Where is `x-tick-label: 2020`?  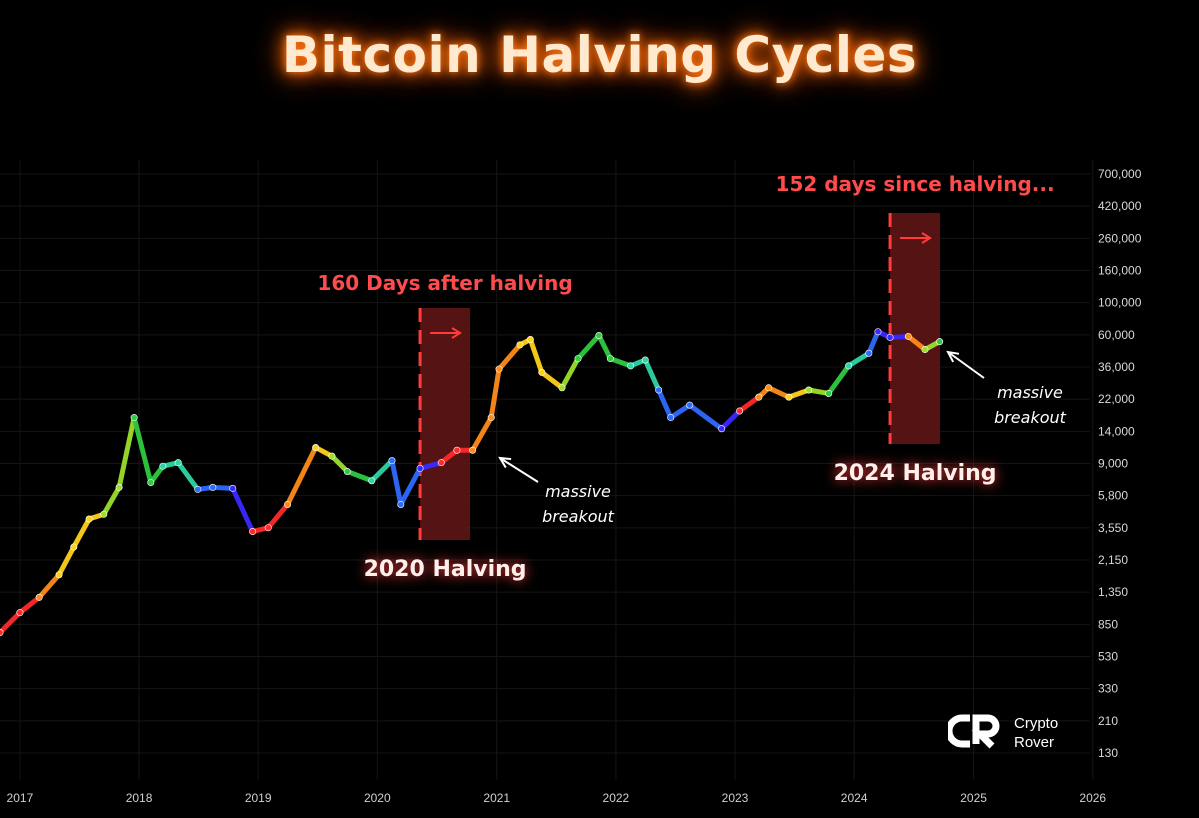
x-tick-label: 2020 is located at coordinates (377, 798).